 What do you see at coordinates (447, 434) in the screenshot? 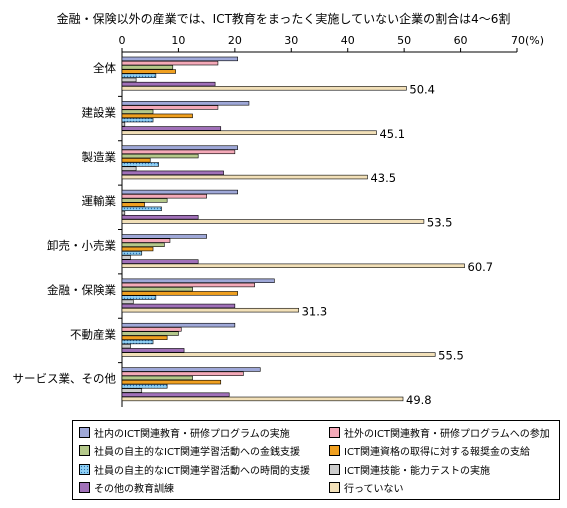
I see `legend-label: 社外のICT関連教育・研修プログラムへの参加` at bounding box center [447, 434].